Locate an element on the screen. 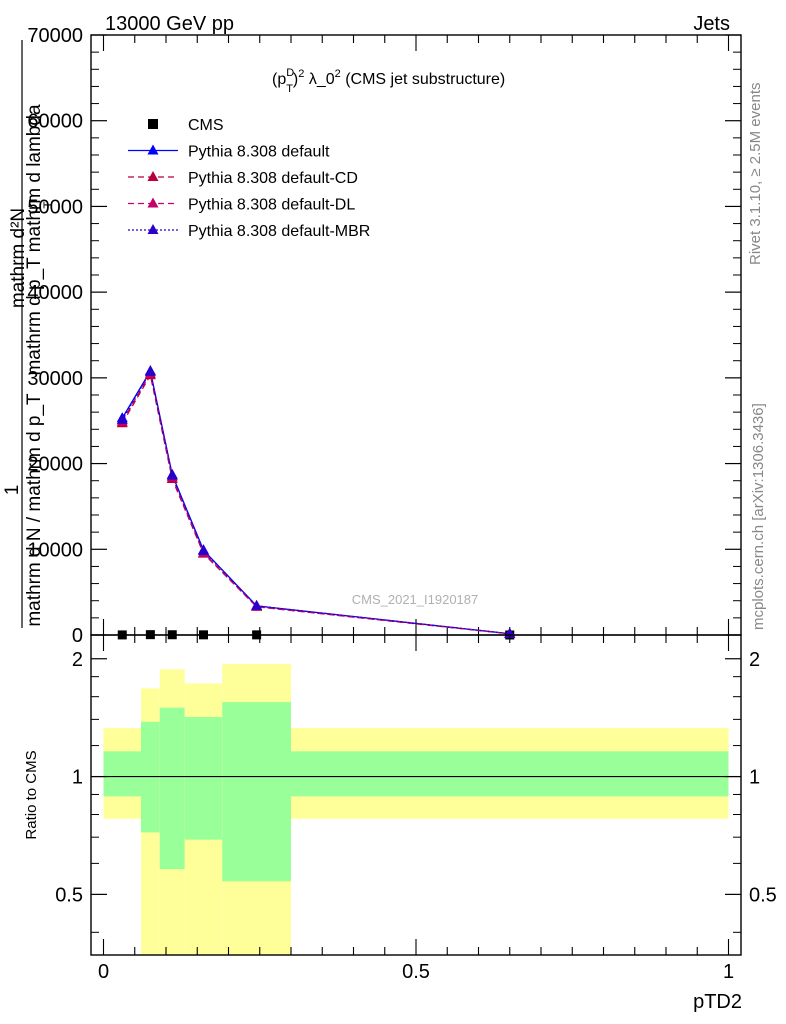 The width and height of the screenshot is (786, 1024). legend-entry-label: Pythia 8.308 default is located at coordinates (259, 152).